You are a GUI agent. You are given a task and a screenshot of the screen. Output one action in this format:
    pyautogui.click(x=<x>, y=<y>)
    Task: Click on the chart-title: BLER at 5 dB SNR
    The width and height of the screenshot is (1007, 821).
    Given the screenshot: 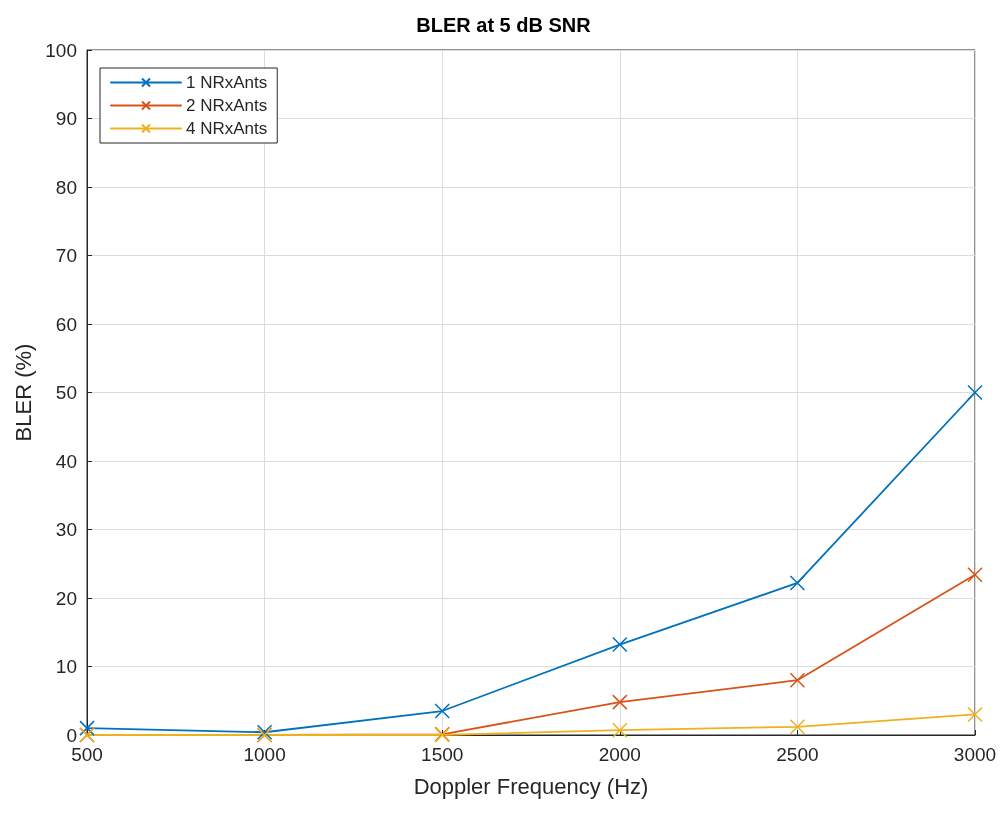 What is the action you would take?
    pyautogui.click(x=504, y=25)
    